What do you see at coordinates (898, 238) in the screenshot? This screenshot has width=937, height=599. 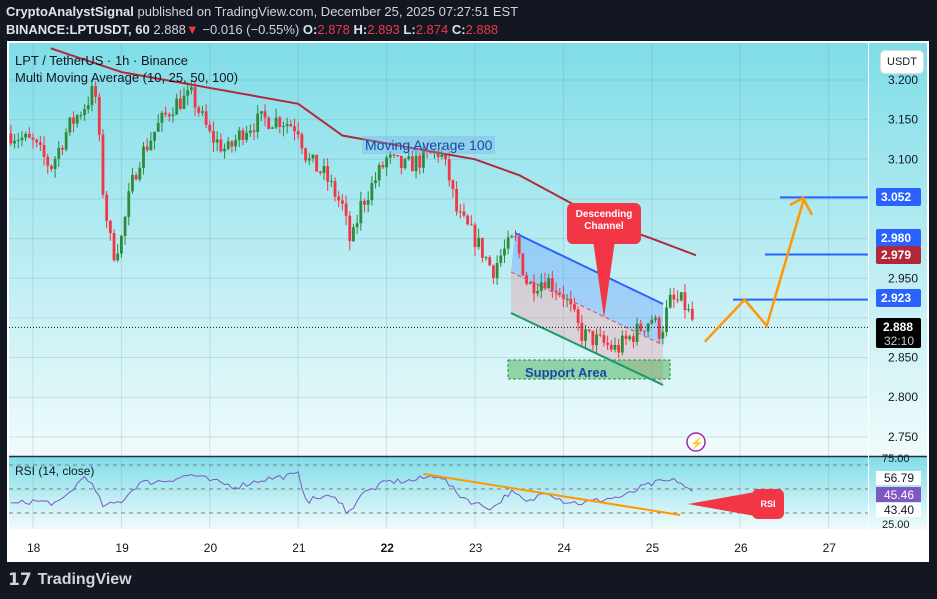 I see `price-label-2980-bg` at bounding box center [898, 238].